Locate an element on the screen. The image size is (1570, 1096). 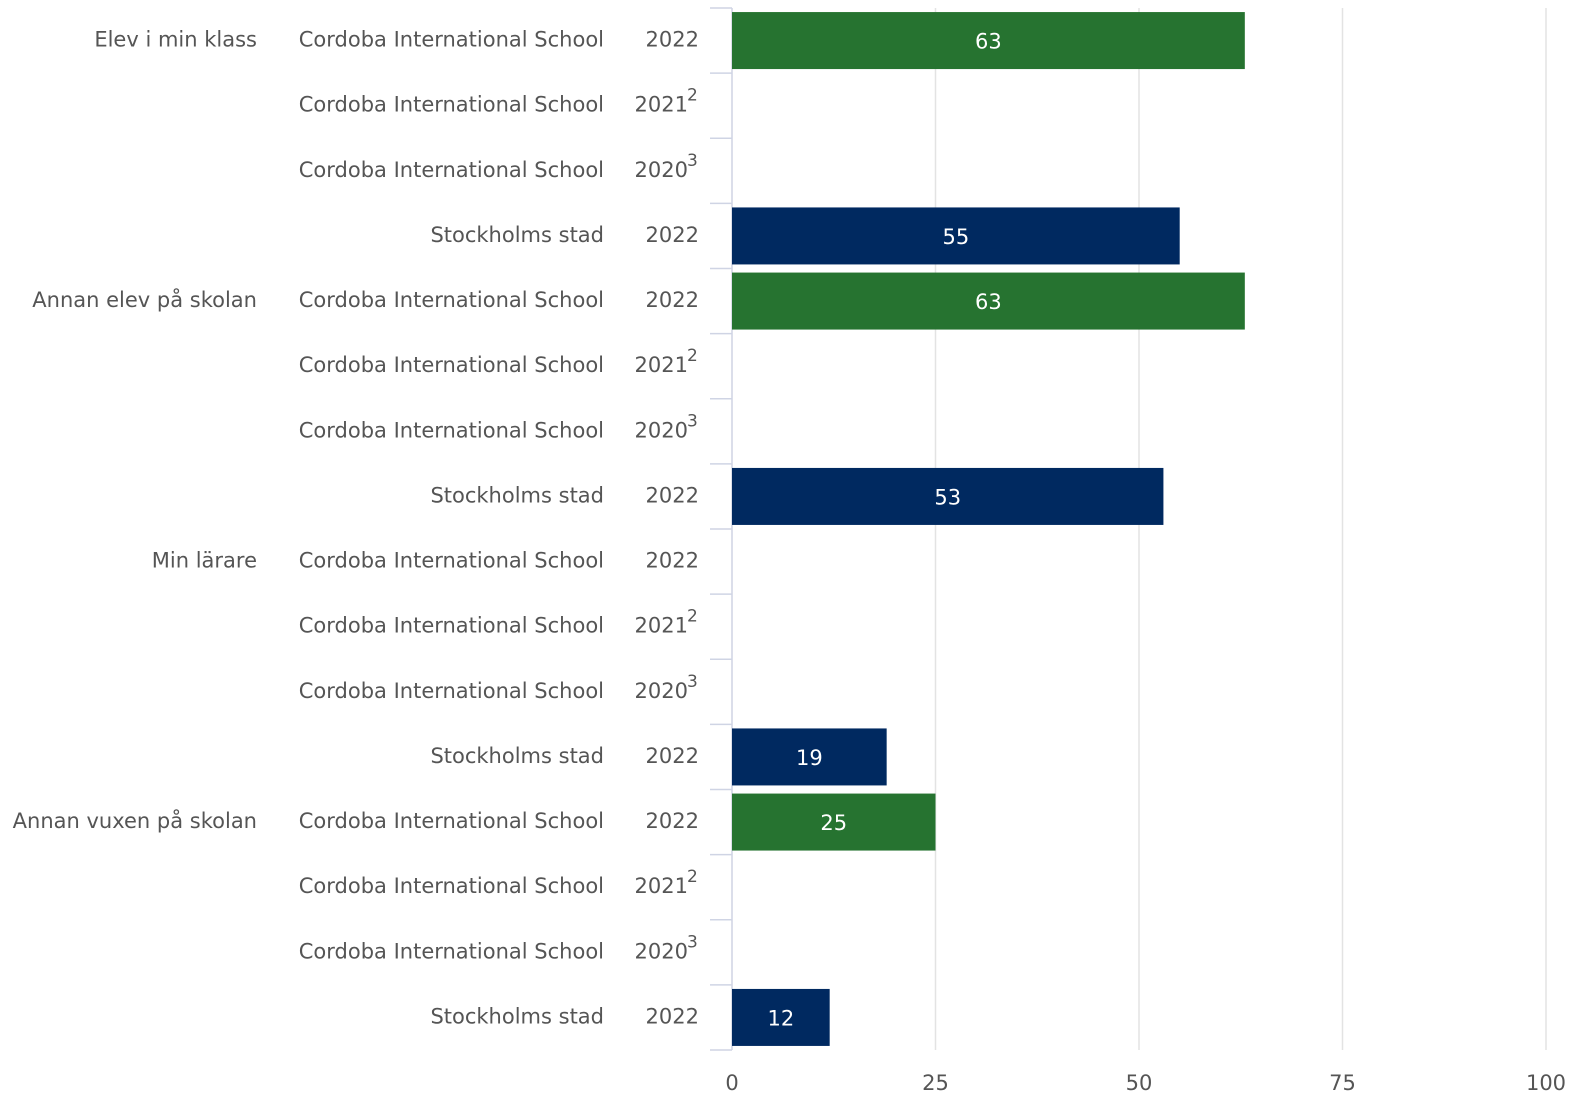
x-tick-label: 50 is located at coordinates (1139, 1083).